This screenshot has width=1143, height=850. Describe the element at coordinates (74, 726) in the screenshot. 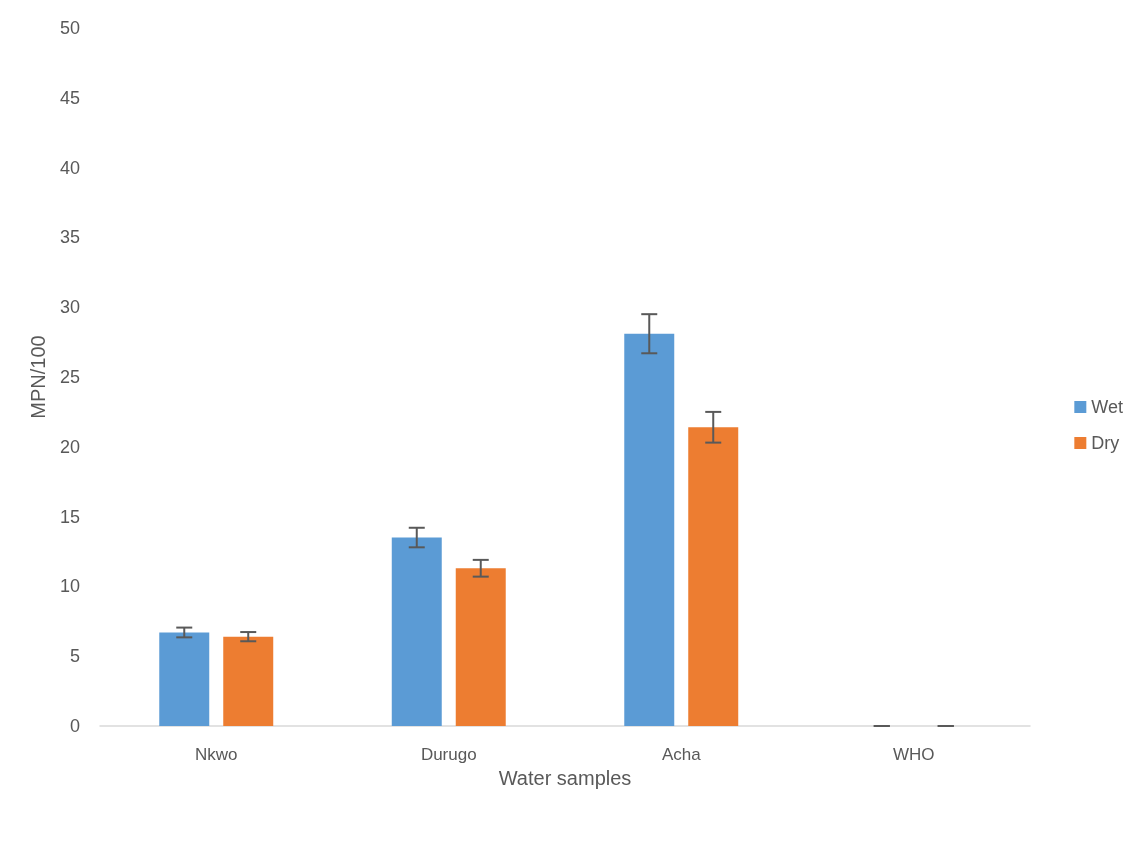

I see `y-tick-label: 0` at that location.